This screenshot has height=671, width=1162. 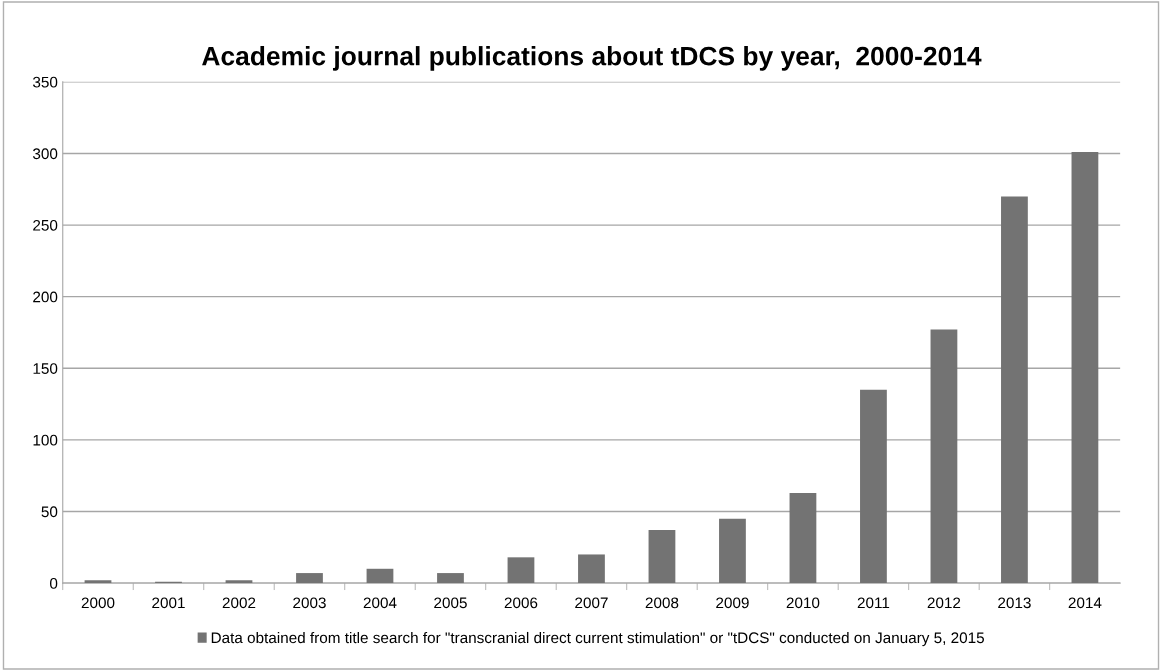 What do you see at coordinates (168, 603) in the screenshot?
I see `x-tick-label: 2001` at bounding box center [168, 603].